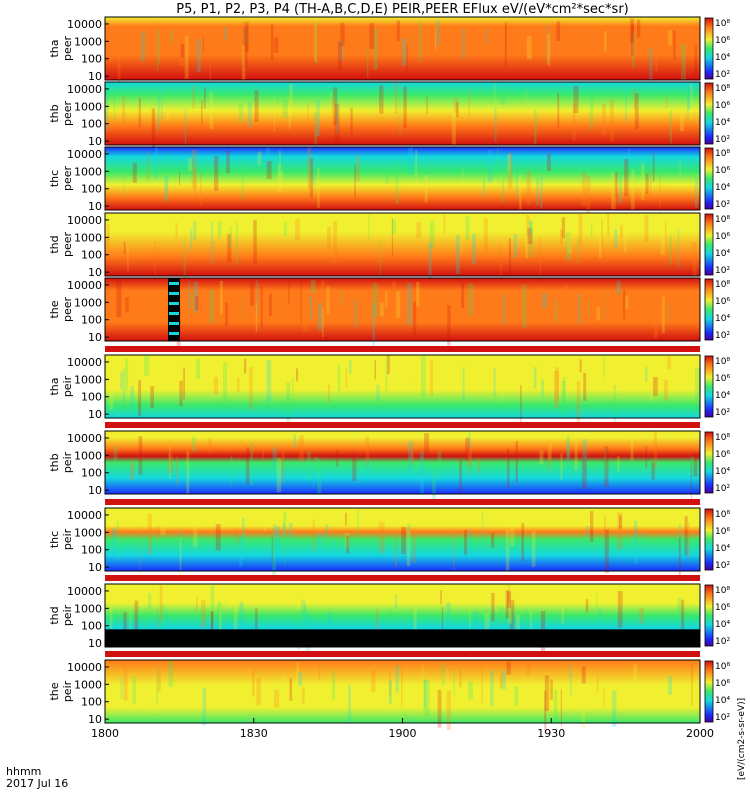  What do you see at coordinates (54, 691) in the screenshot?
I see `panel-label-probe: the` at bounding box center [54, 691].